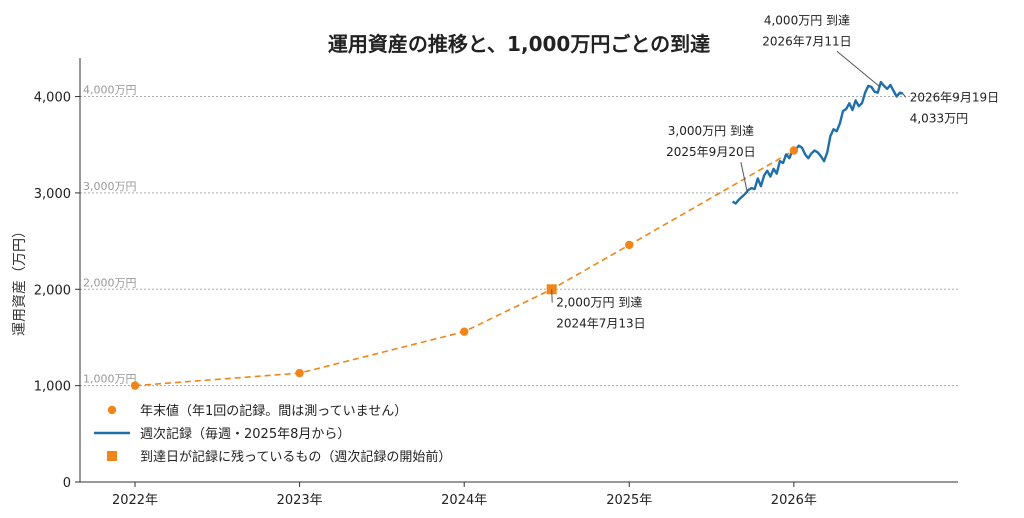 This screenshot has width=1024, height=518. I want to click on legend-marker-circle, so click(112, 410).